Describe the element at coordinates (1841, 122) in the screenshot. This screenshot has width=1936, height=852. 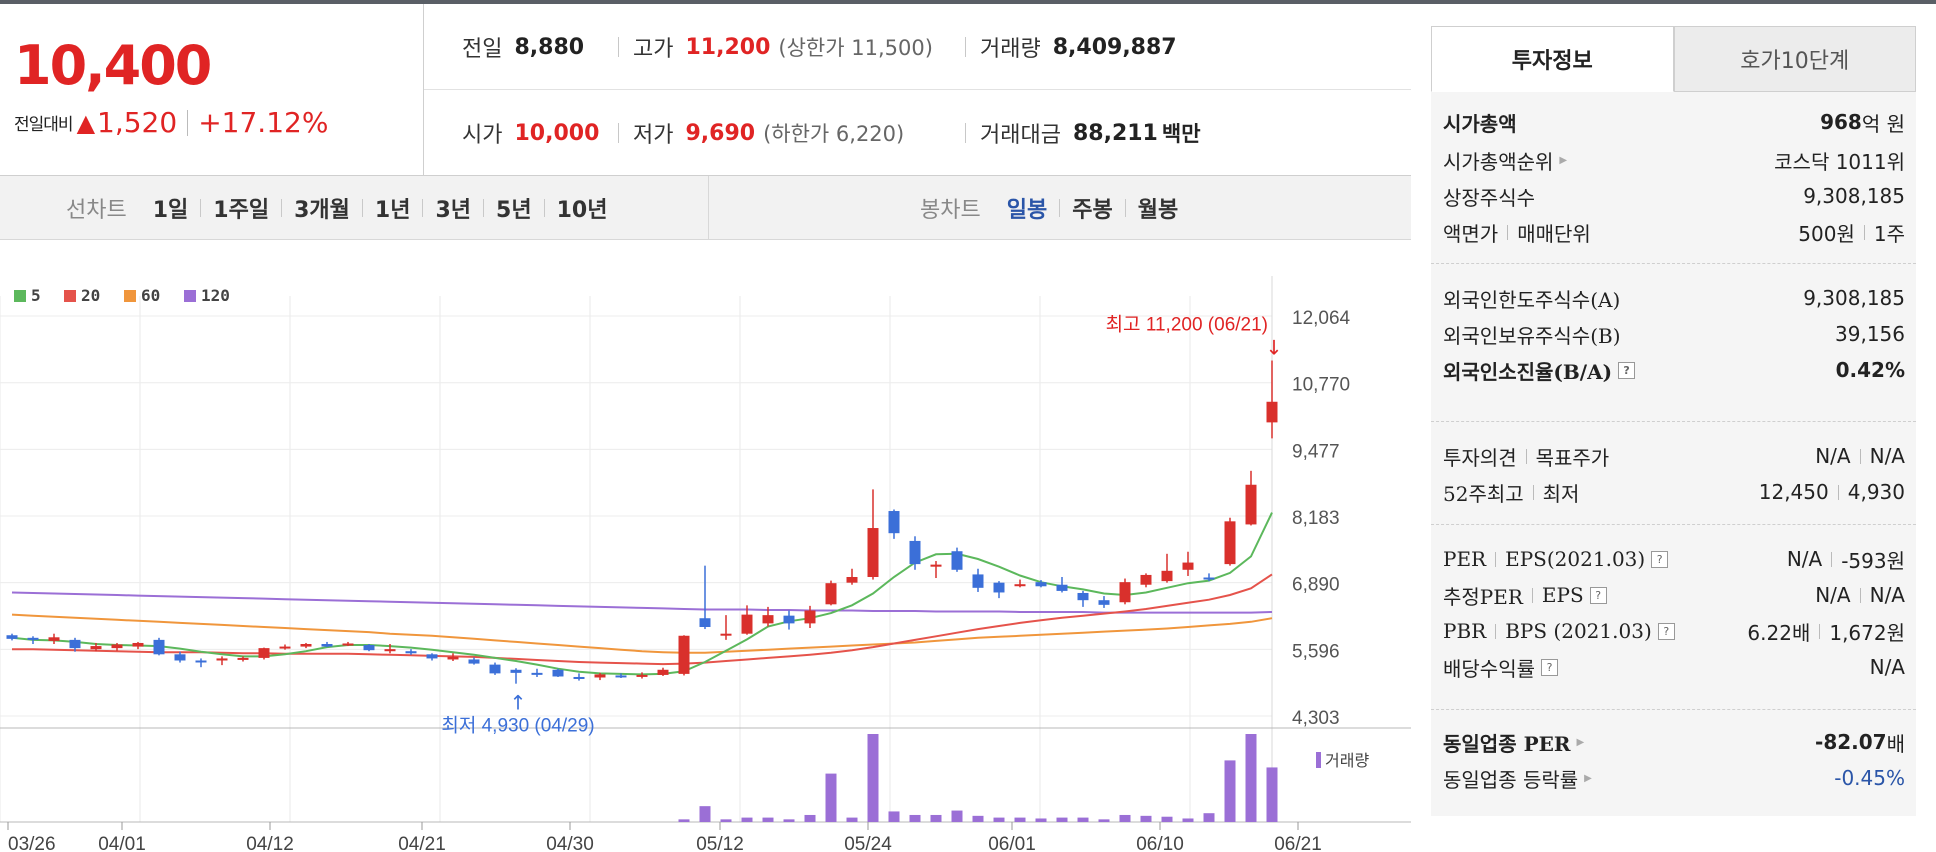
I see `market-cap-value: 968` at that location.